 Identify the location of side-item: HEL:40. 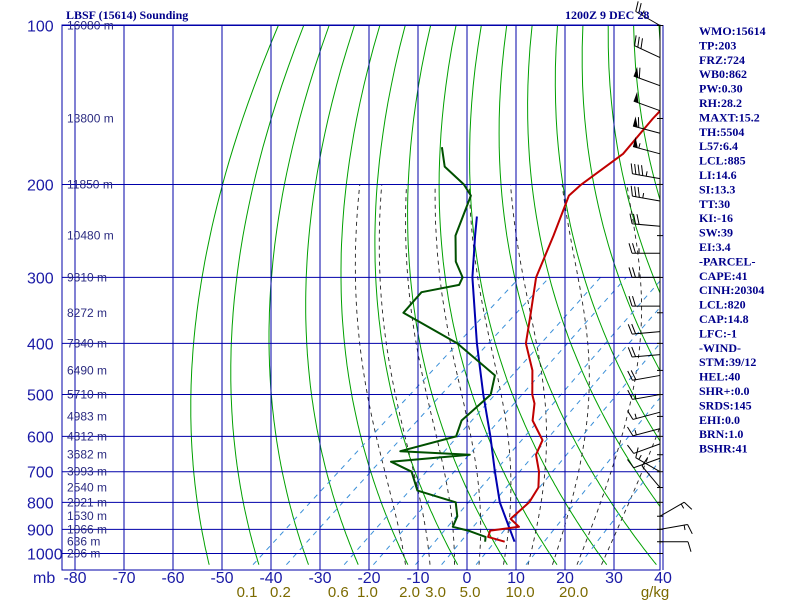
(719, 377).